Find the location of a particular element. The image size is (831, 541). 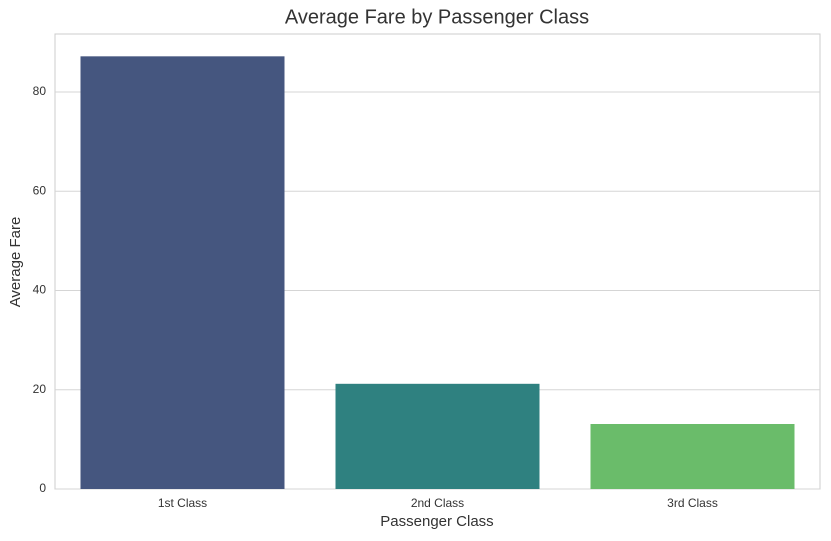

x-tick-label: 2nd Class is located at coordinates (437, 503).